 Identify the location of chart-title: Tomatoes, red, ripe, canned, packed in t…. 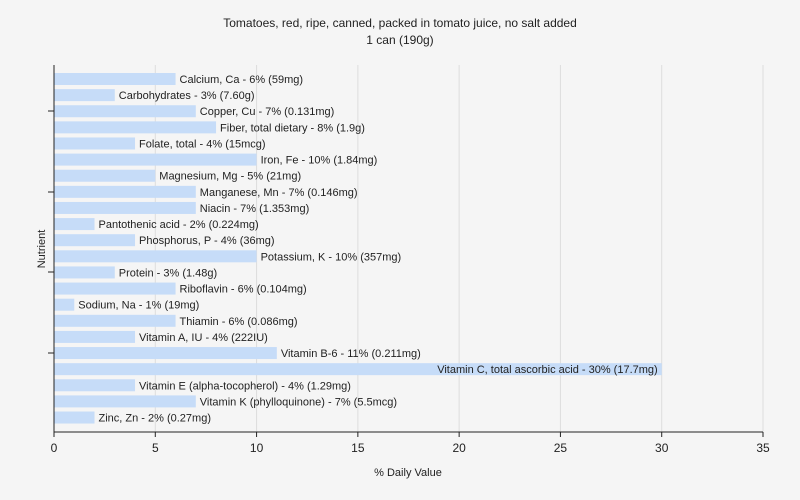
(400, 23).